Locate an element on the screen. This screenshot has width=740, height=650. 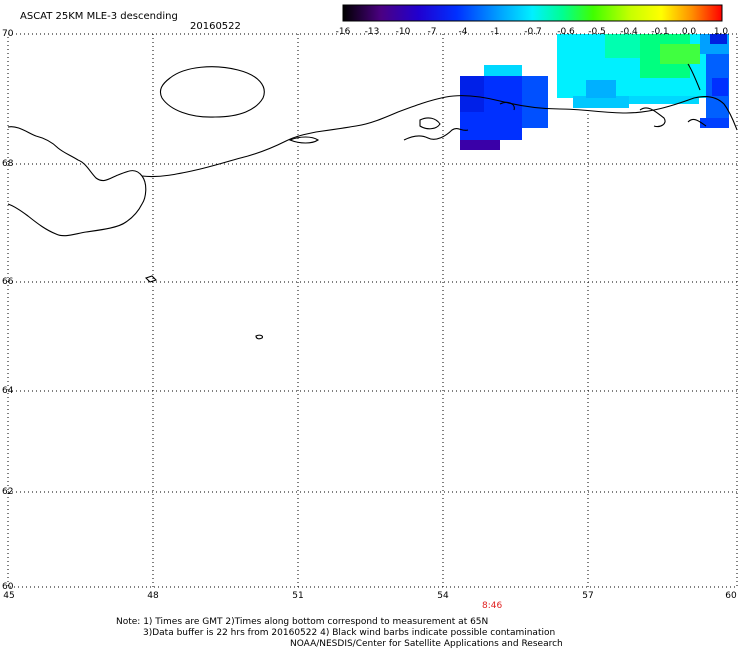
lat-label: 70 is located at coordinates (8, 34).